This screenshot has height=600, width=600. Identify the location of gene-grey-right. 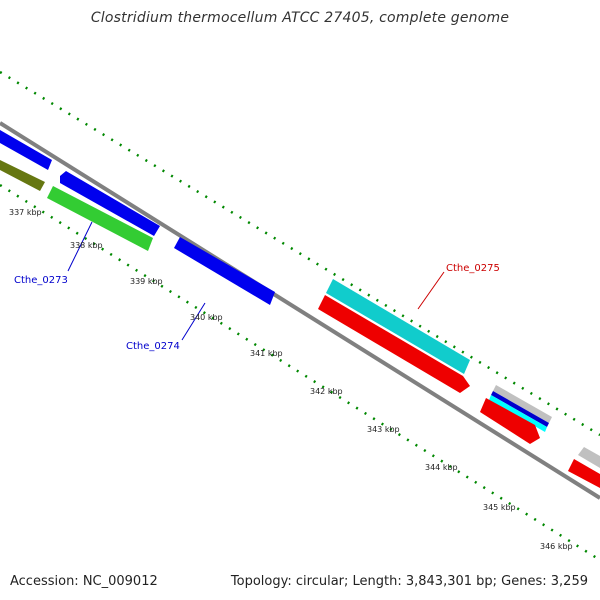
(589, 457).